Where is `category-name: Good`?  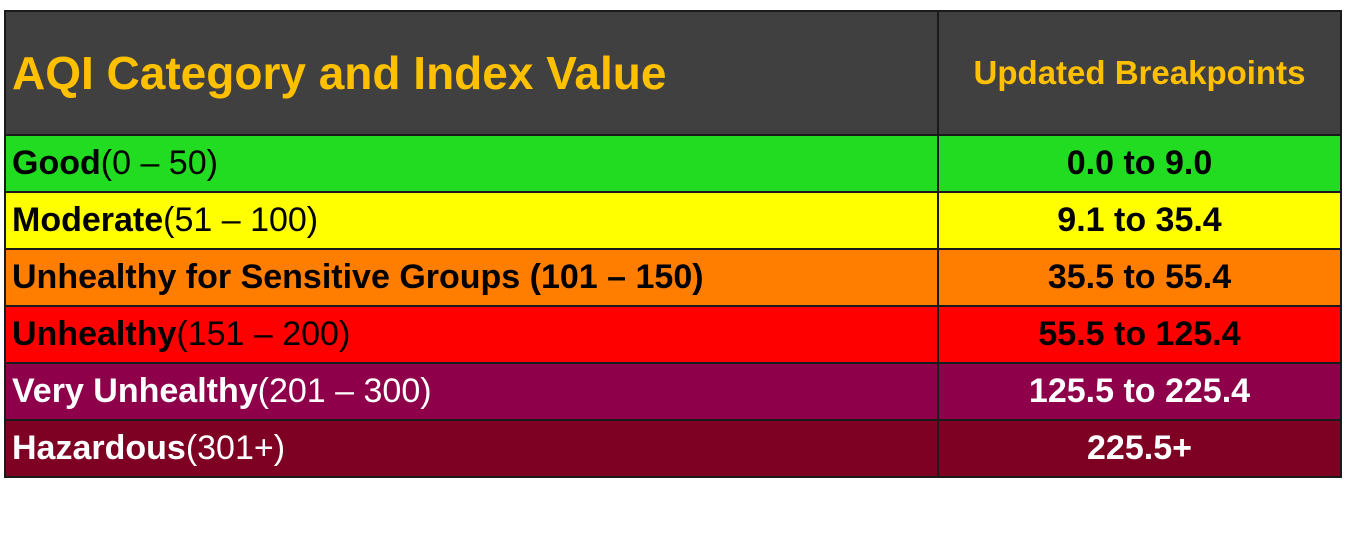 category-name: Good is located at coordinates (56, 163).